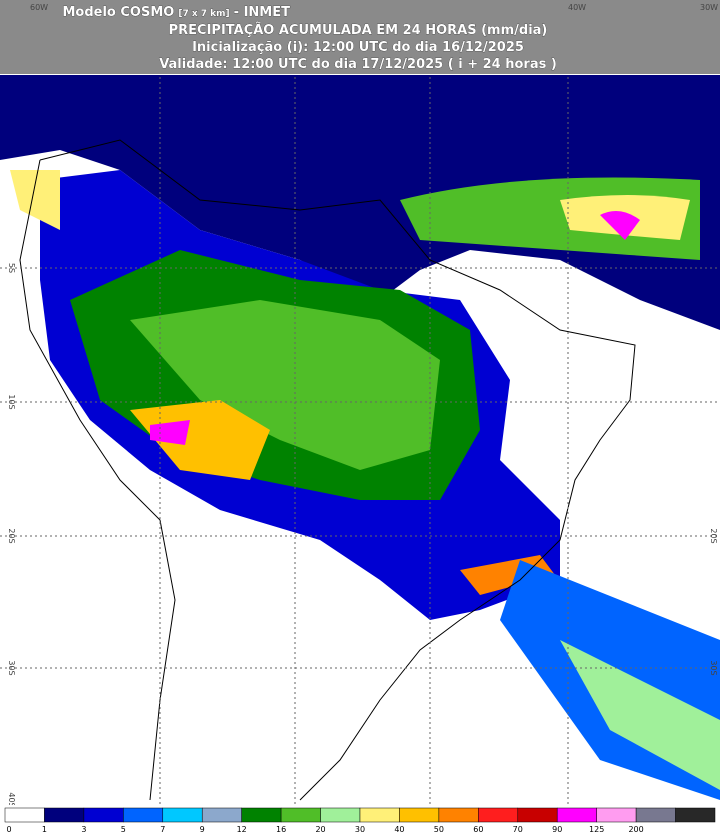 Image resolution: width=720 pixels, height=834 pixels. Describe the element at coordinates (44, 829) in the screenshot. I see `legend-label: 1` at that location.